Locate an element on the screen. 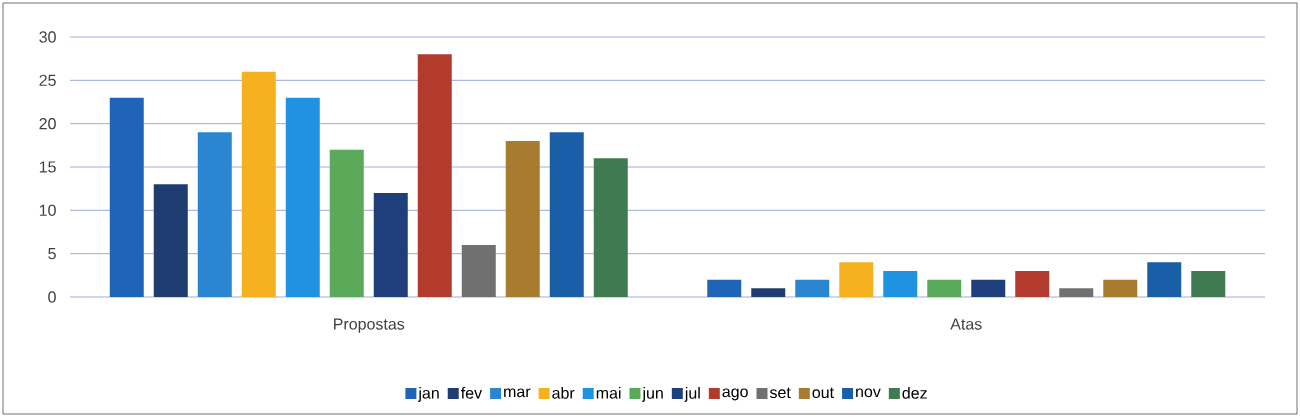 The image size is (1300, 417). y-tick-label: 10 is located at coordinates (47, 210).